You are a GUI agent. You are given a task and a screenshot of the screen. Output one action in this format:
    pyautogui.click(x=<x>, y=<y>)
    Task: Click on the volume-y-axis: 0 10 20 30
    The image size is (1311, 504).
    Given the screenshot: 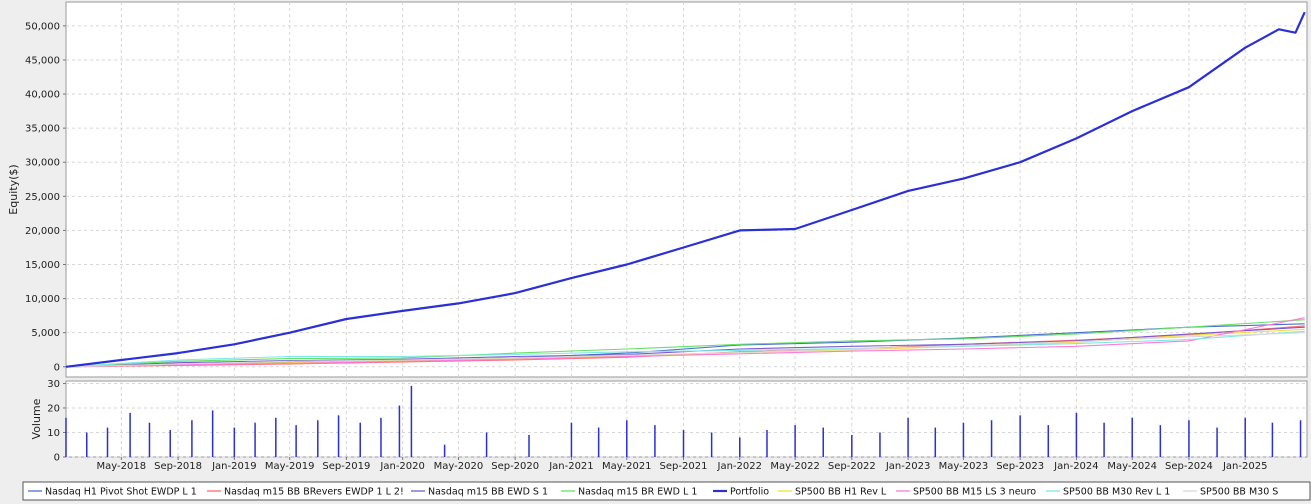 What is the action you would take?
    pyautogui.click(x=56, y=421)
    